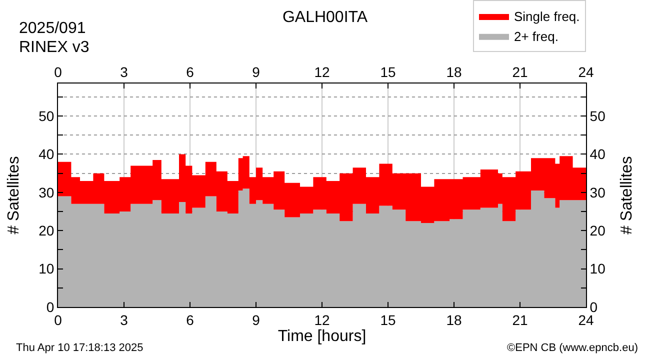 This screenshot has width=650, height=362. Describe the element at coordinates (124, 320) in the screenshot. I see `x2-tick-label: 3` at that location.